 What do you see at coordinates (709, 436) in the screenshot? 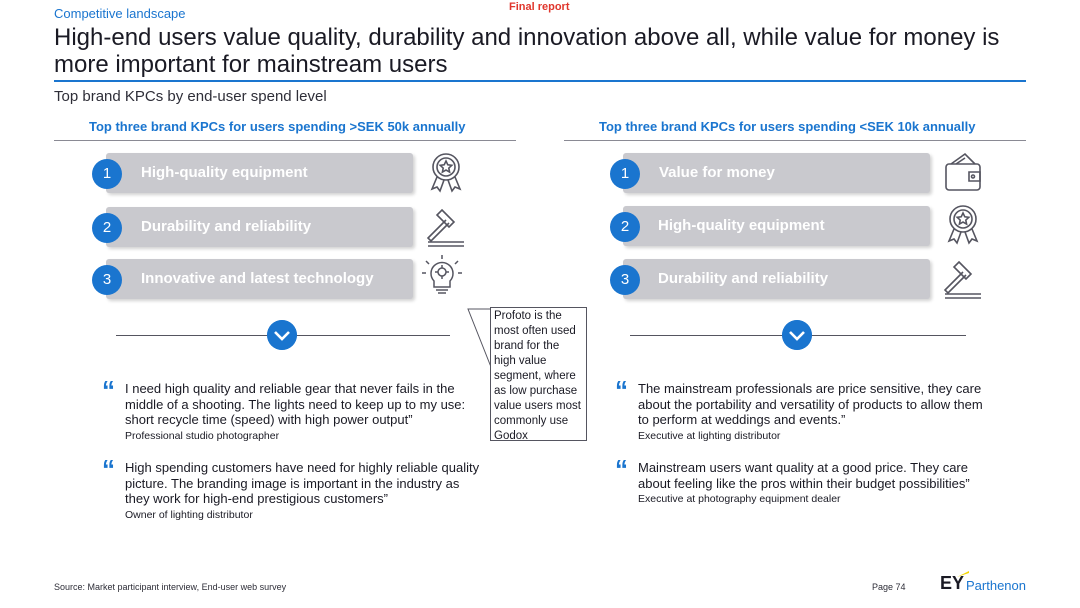
I see `quote-source-right-1: Executive at lighting distributor` at bounding box center [709, 436].